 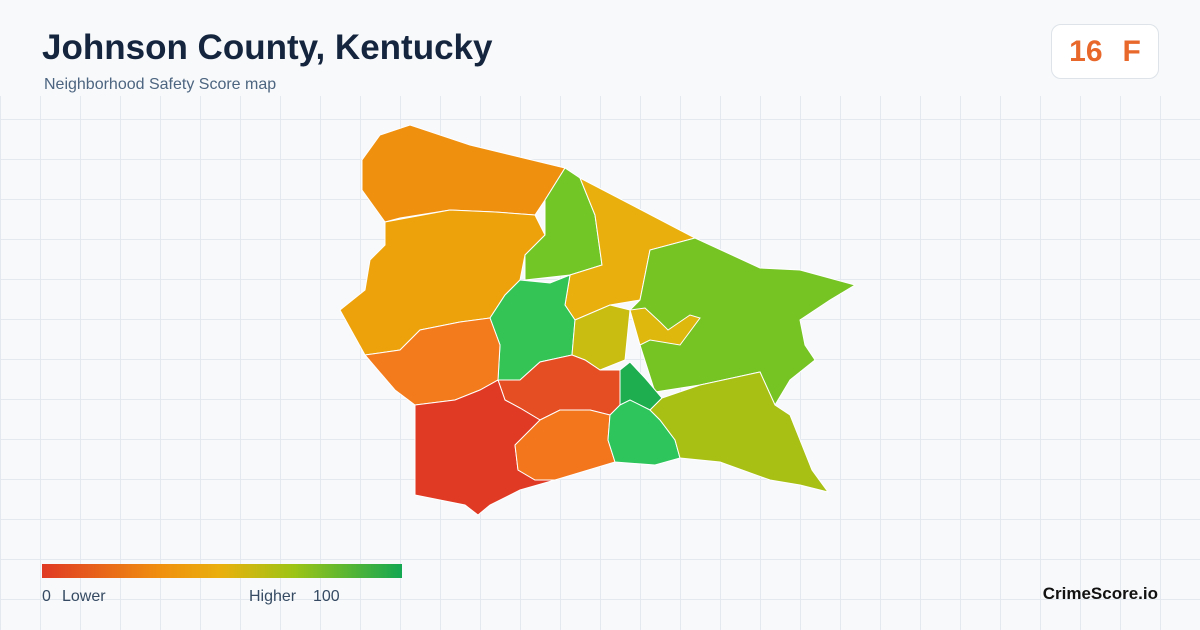 I want to click on legend-min-label: Lower, so click(x=84, y=596).